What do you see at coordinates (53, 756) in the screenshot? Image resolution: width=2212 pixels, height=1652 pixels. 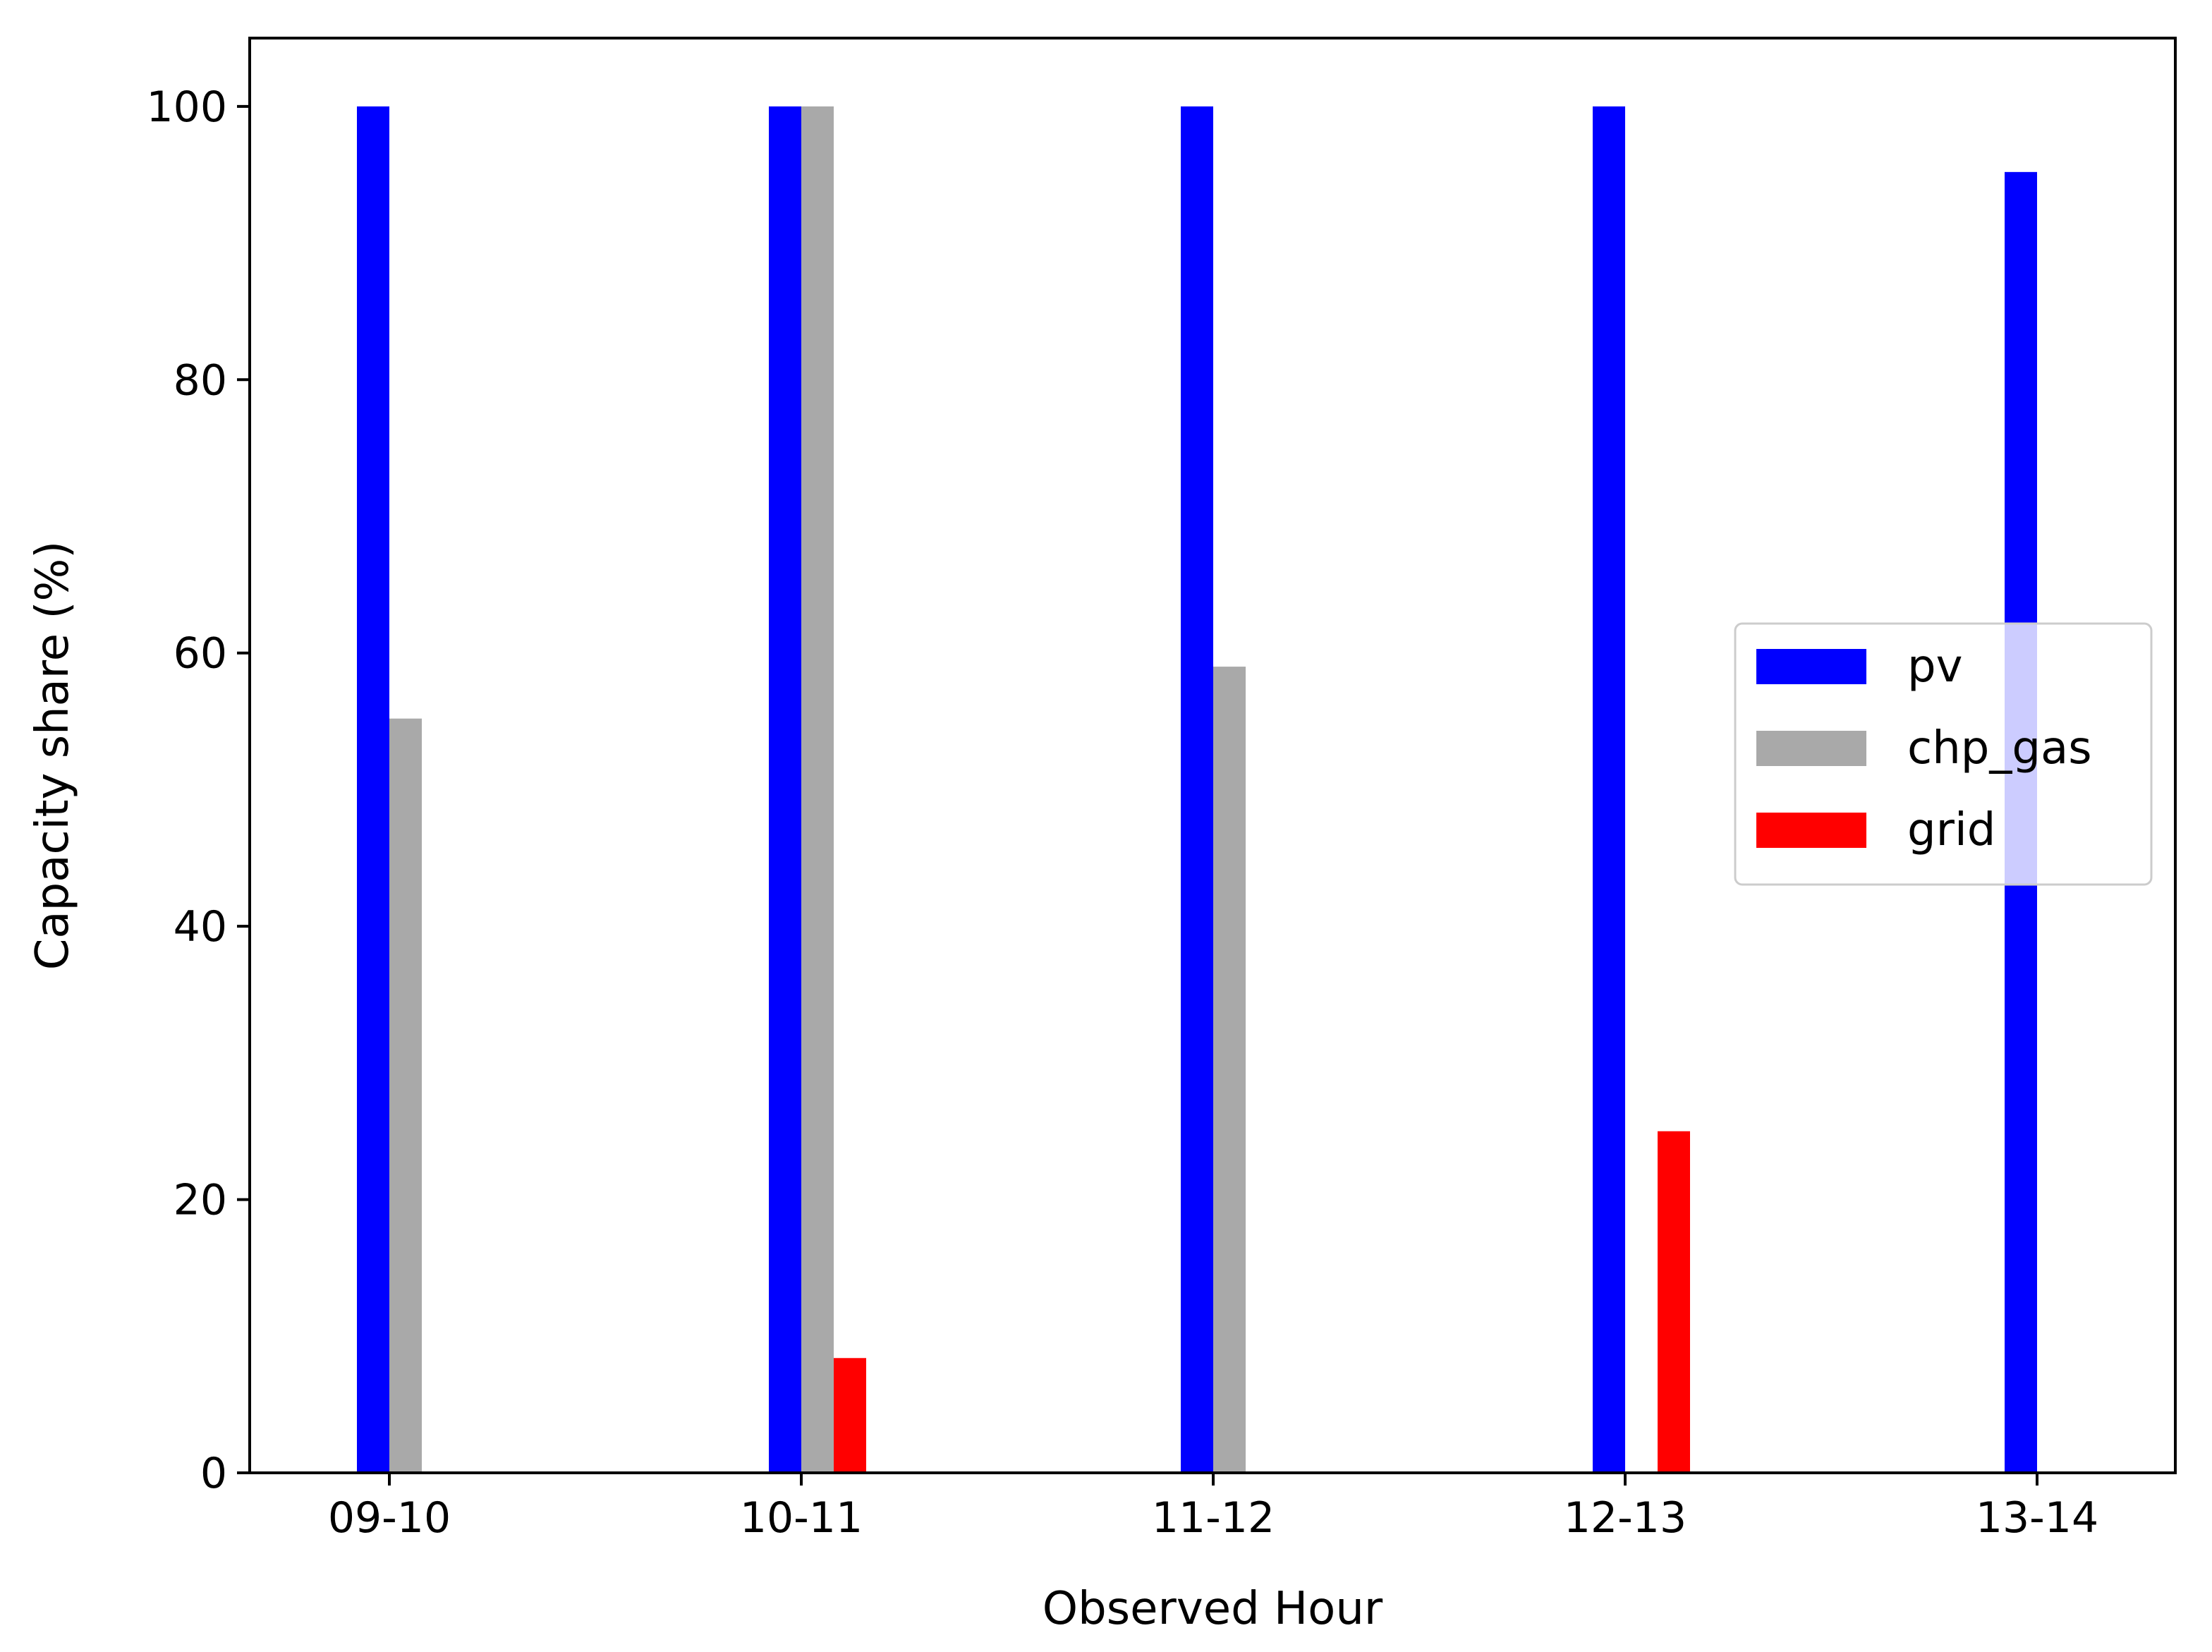 I see `y-axis-label: Capacity share (%)` at bounding box center [53, 756].